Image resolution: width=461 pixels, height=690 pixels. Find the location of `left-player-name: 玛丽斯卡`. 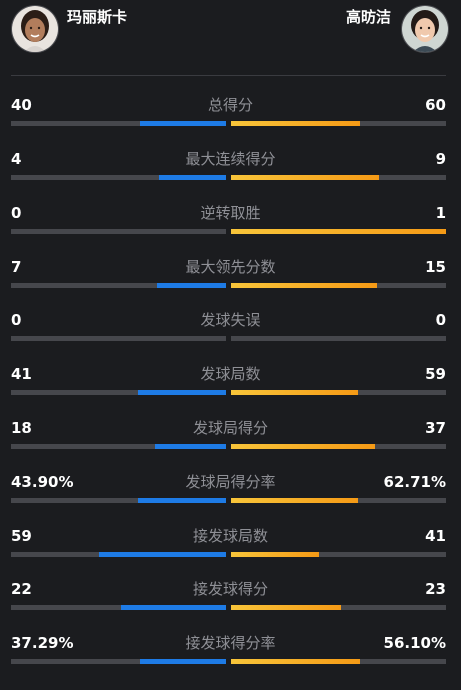

left-player-name: 玛丽斯卡 is located at coordinates (97, 17).